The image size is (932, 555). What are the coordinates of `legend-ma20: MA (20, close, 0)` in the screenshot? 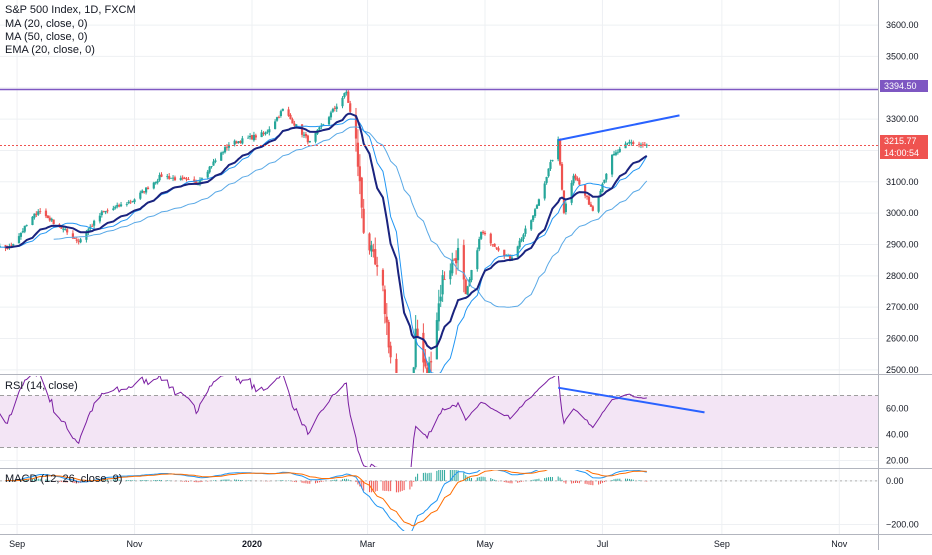 It's located at (46, 24).